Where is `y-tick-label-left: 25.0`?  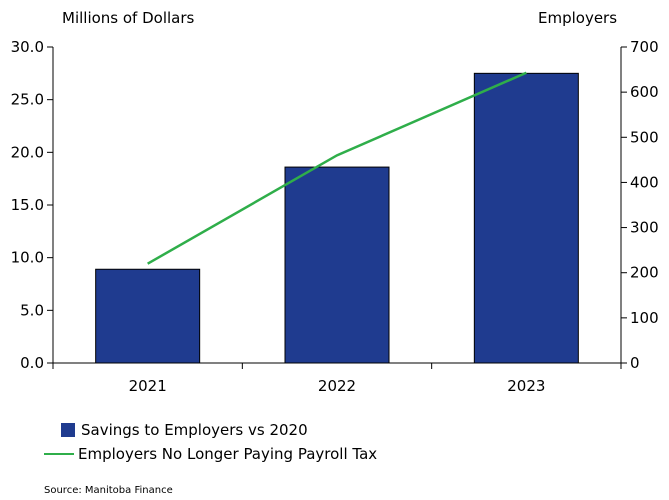 y-tick-label-left: 25.0 is located at coordinates (27, 100).